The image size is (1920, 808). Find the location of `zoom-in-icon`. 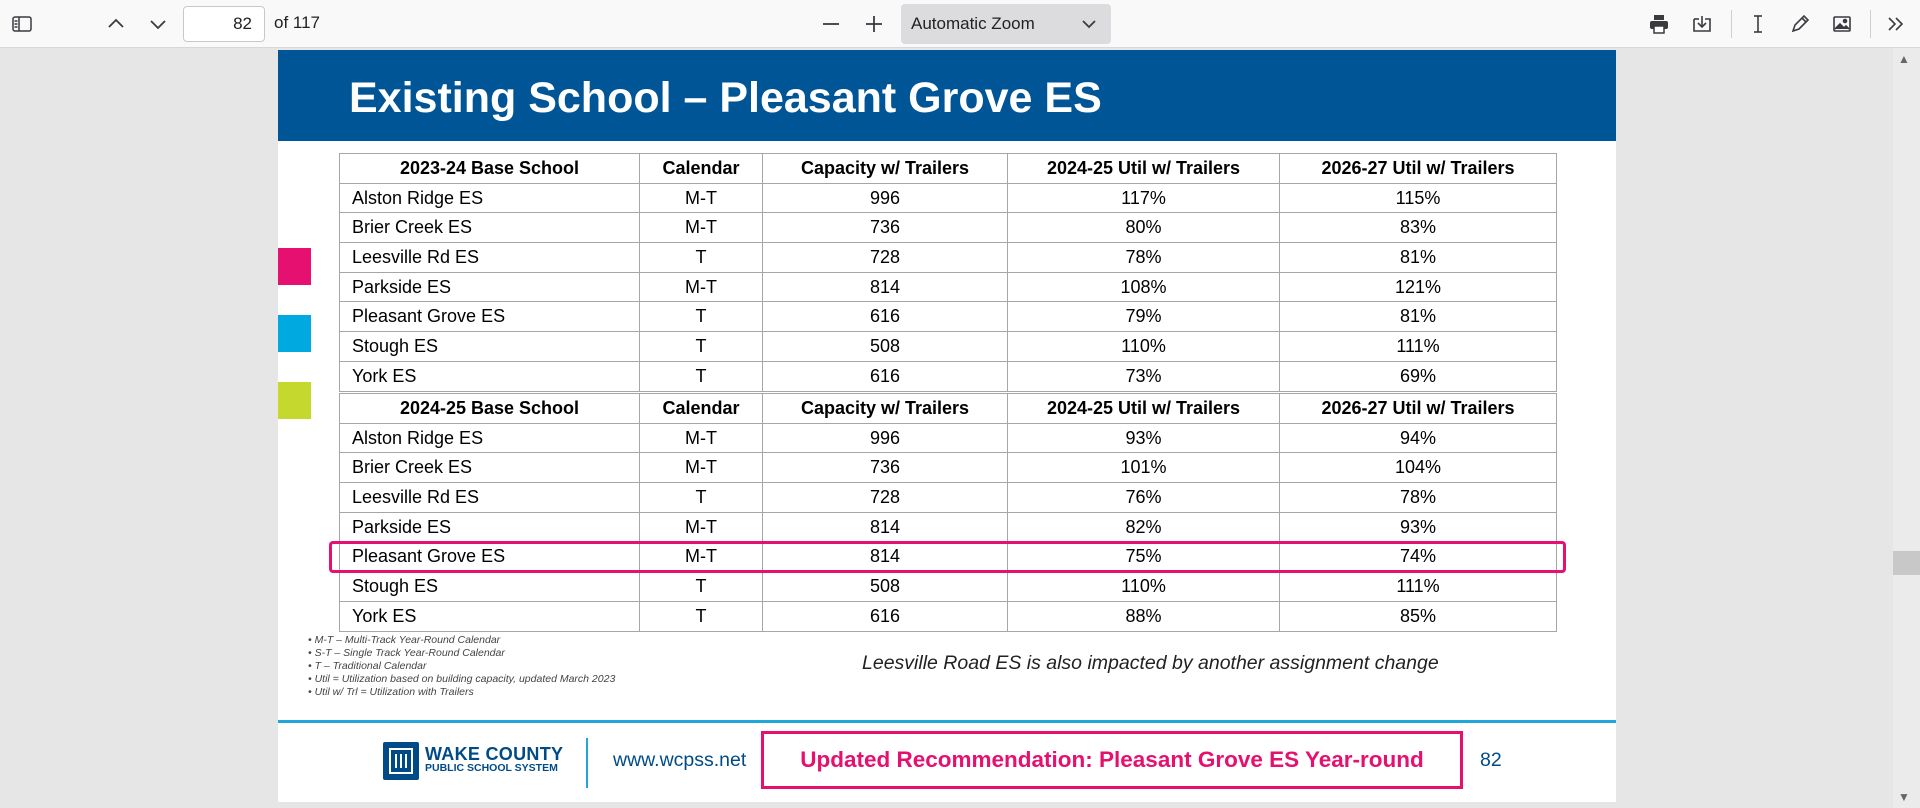

zoom-in-icon is located at coordinates (874, 24).